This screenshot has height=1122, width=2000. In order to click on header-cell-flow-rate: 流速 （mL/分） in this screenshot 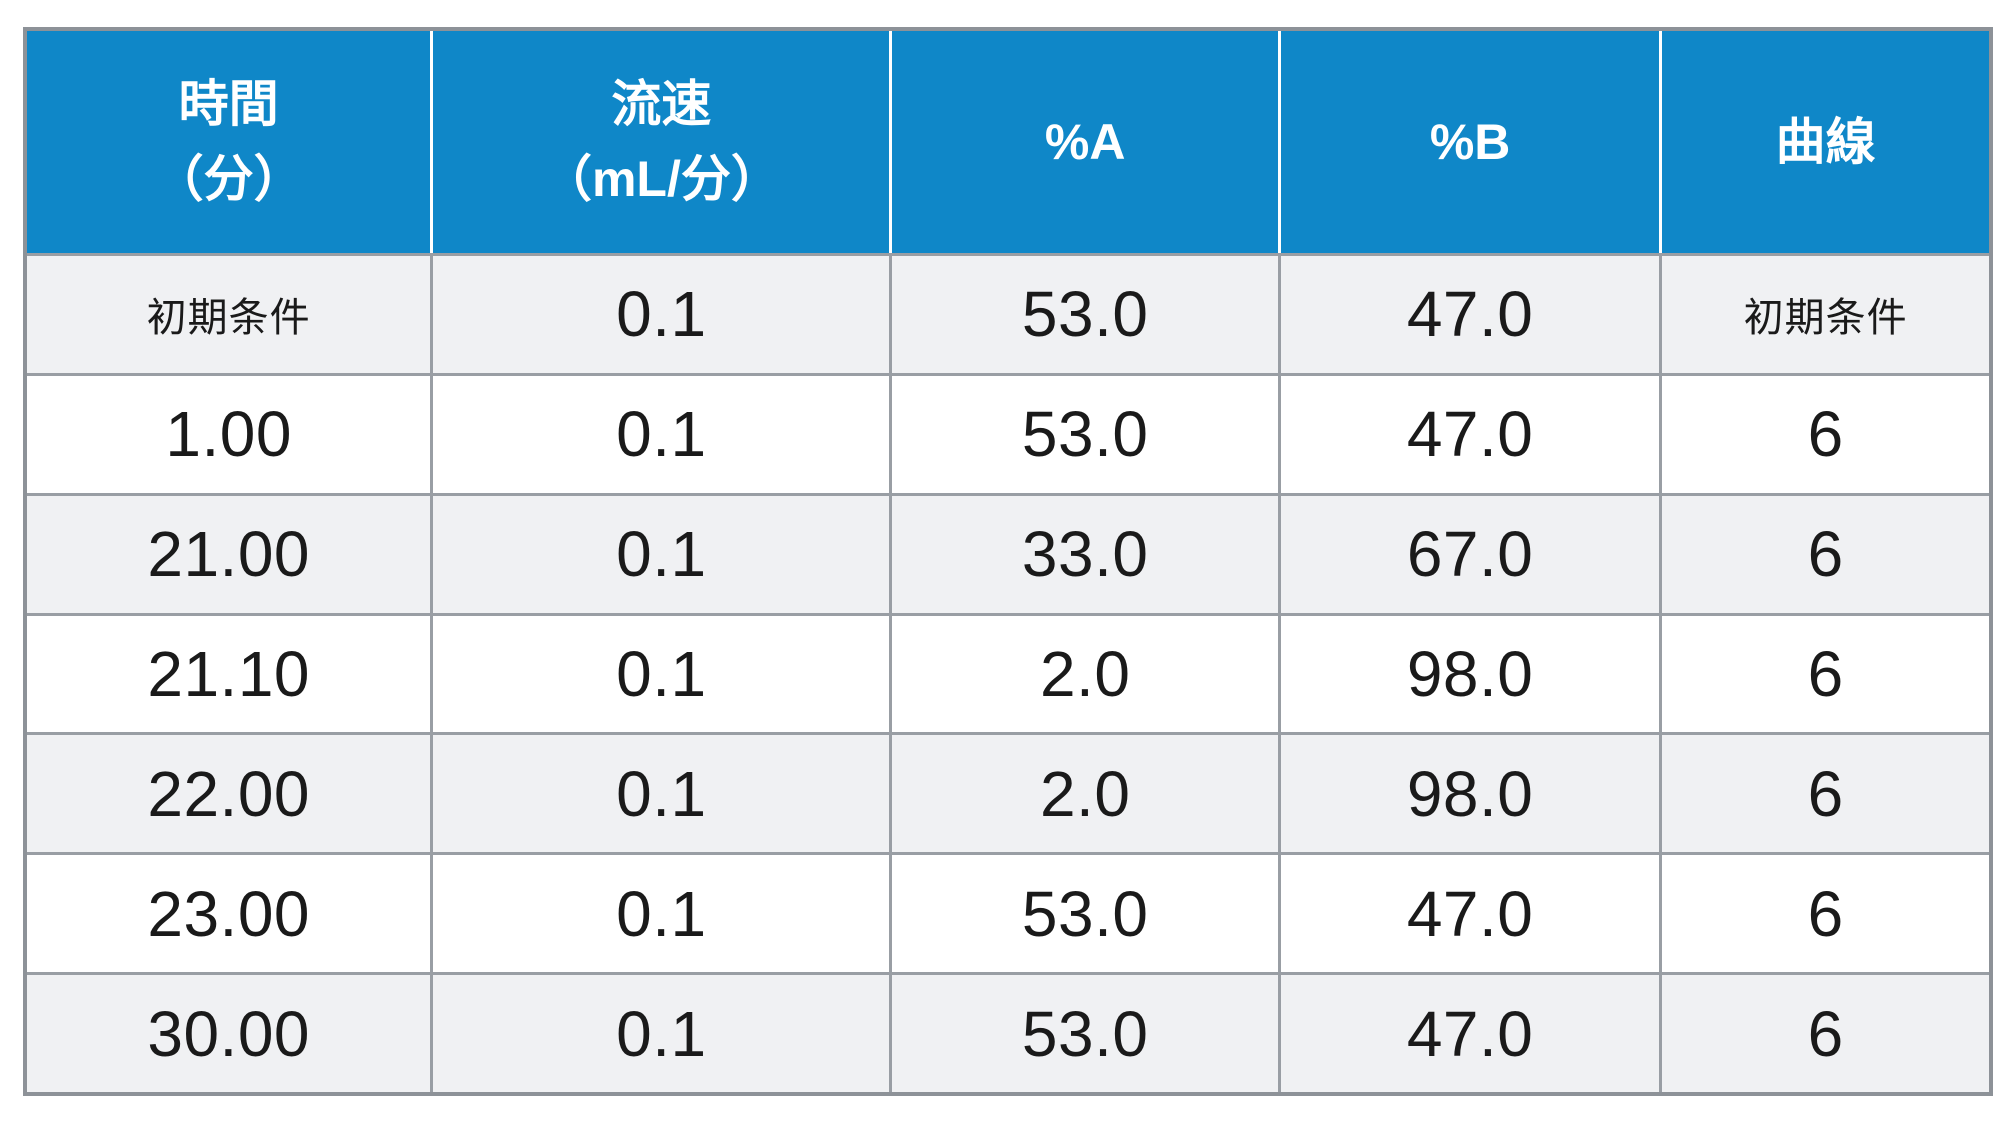, I will do `click(659, 142)`.